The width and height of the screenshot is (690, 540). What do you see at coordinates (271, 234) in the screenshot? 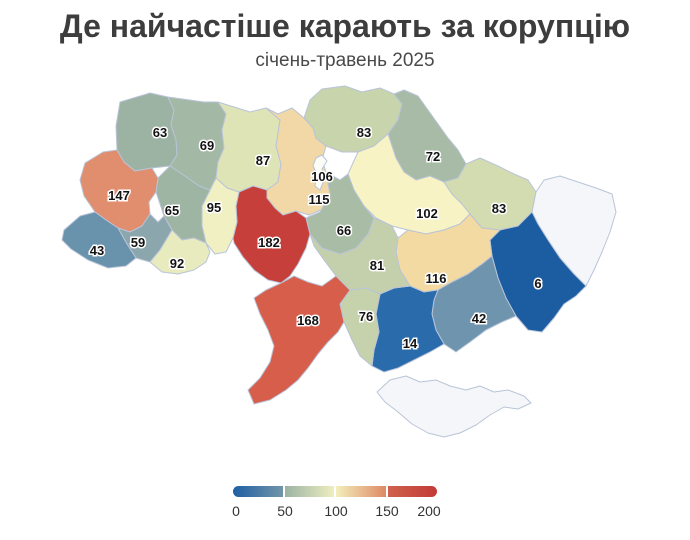
I see `region-vinnytsia` at bounding box center [271, 234].